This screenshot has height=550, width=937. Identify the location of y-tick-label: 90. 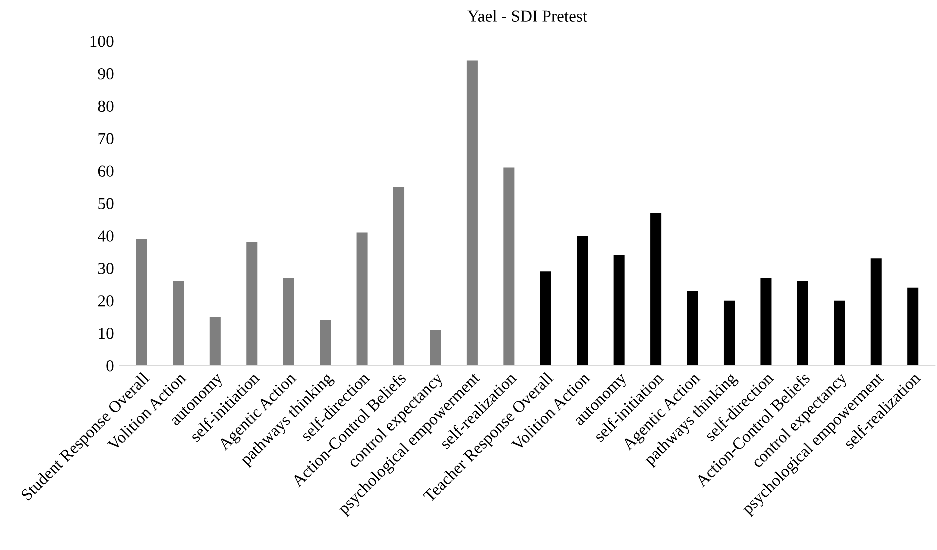
(106, 74).